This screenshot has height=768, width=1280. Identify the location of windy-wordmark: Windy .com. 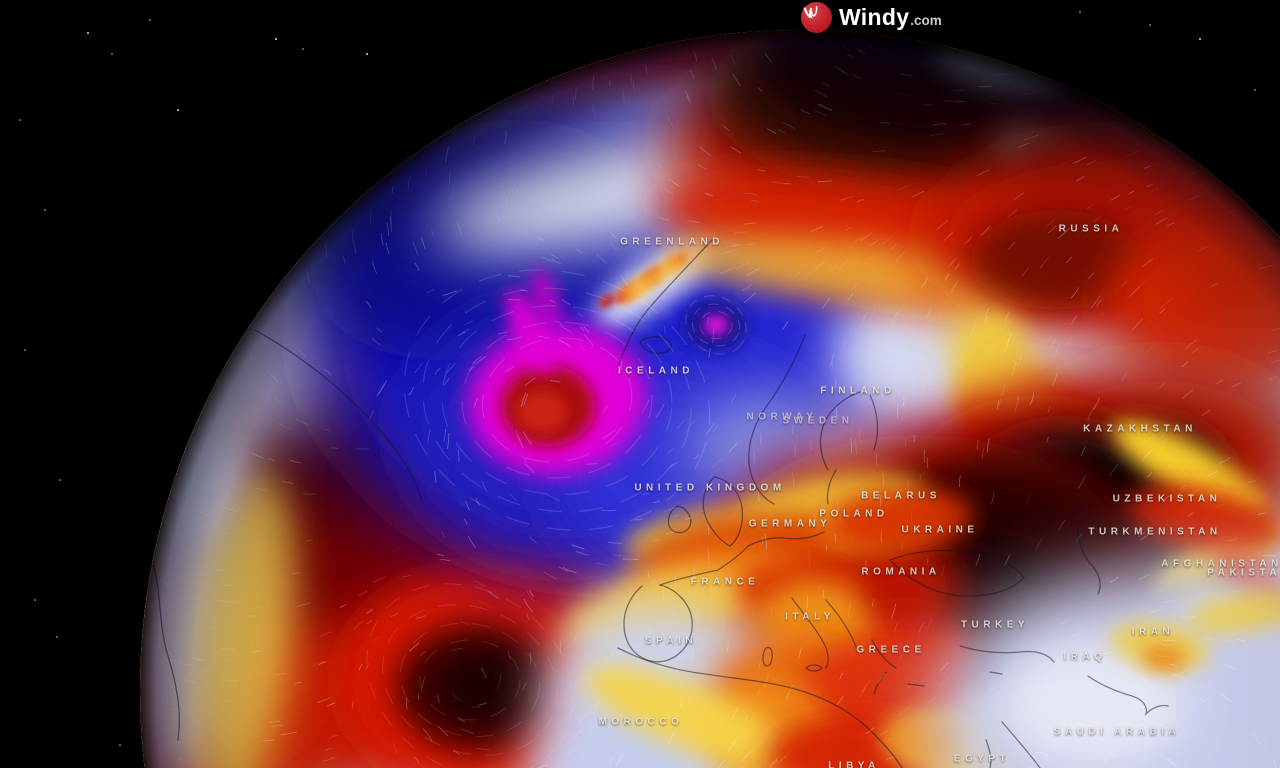
(890, 17).